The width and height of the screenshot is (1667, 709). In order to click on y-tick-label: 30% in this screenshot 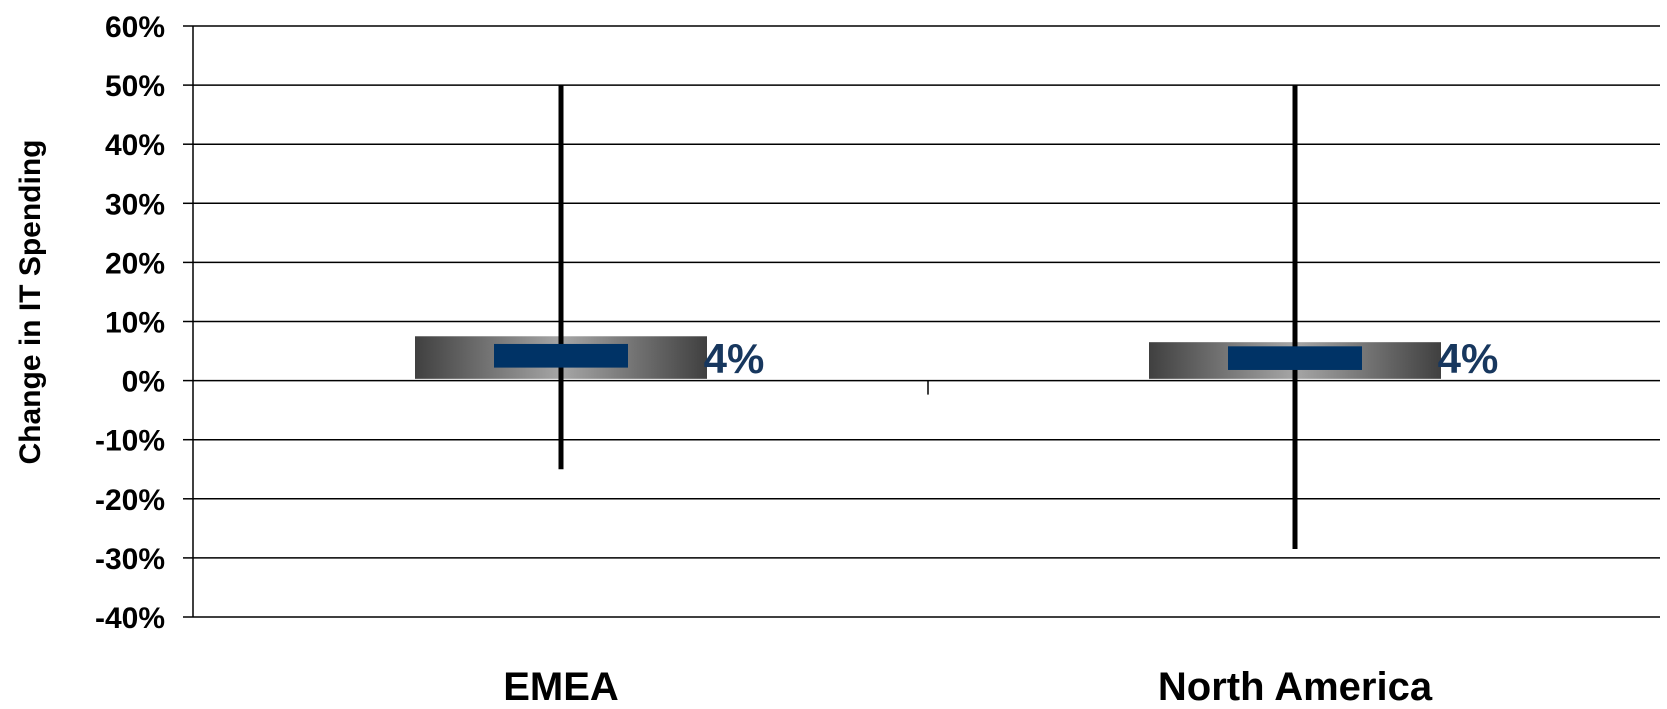, I will do `click(135, 204)`.